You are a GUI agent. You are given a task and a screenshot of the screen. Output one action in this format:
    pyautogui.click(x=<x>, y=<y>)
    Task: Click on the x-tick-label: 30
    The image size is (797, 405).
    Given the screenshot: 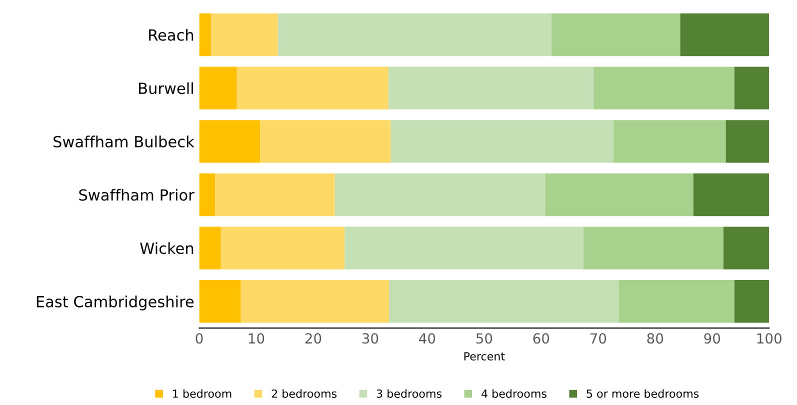 What is the action you would take?
    pyautogui.click(x=370, y=338)
    